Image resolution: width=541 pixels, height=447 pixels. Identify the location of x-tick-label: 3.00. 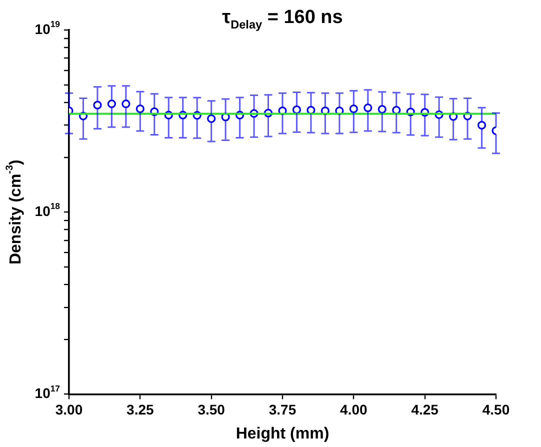
(69, 409).